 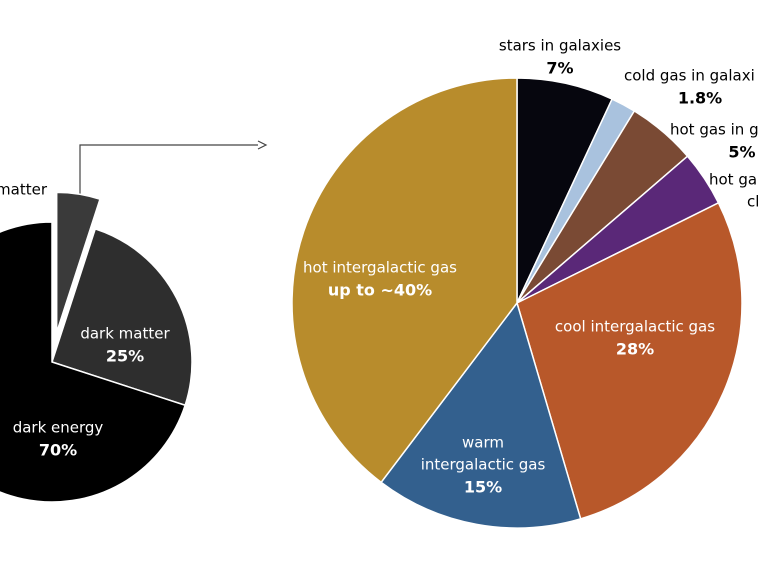 I want to click on slice-label: cl, so click(x=753, y=202).